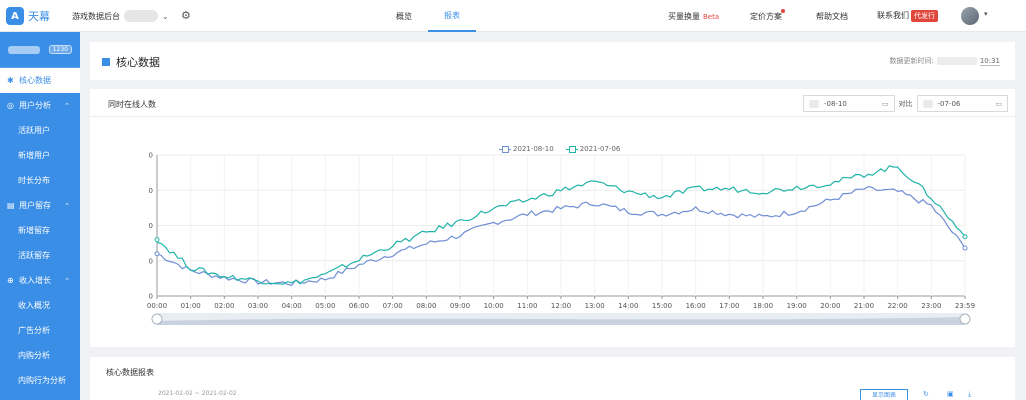 This screenshot has width=1026, height=400. I want to click on compare-label: 对比, so click(905, 103).